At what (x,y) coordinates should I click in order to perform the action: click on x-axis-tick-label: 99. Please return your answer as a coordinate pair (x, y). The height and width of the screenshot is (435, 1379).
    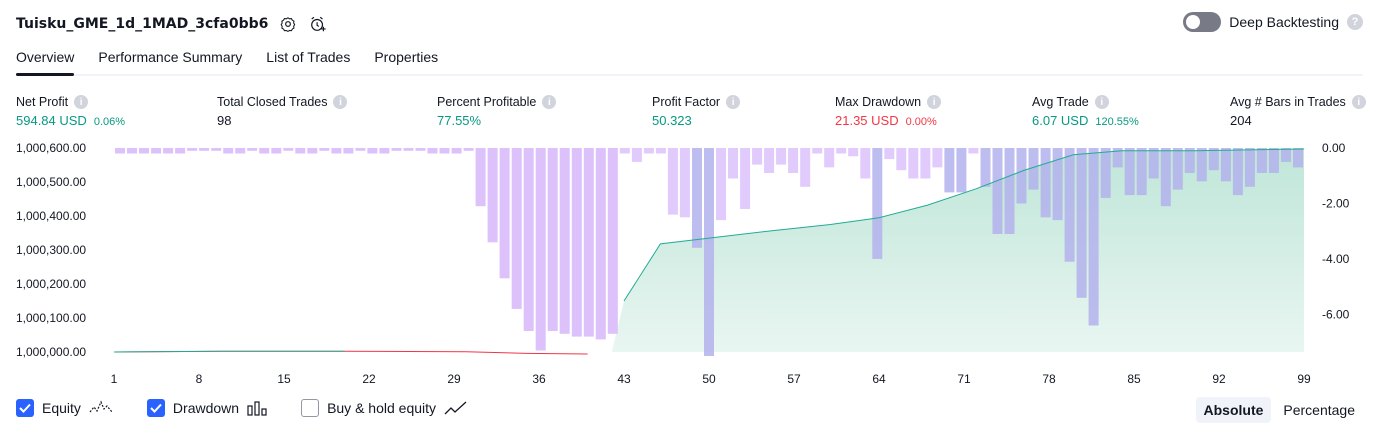
    Looking at the image, I should click on (1304, 379).